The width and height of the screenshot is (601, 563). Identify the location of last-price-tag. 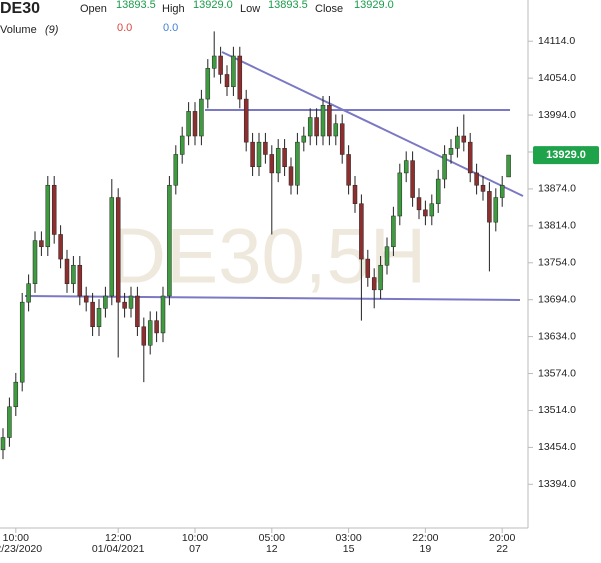
(566, 155).